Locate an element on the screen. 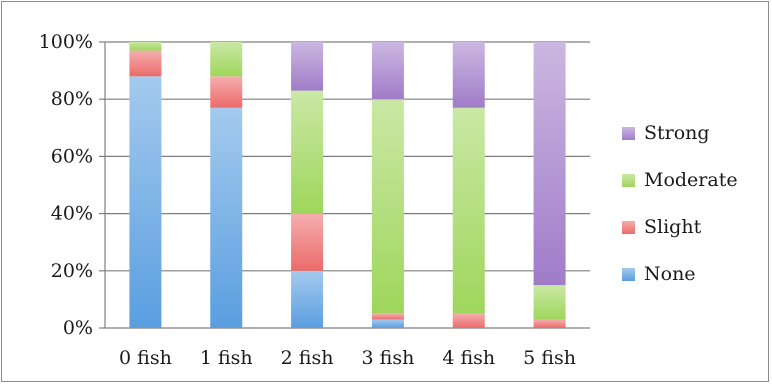 This screenshot has width=772, height=385. x-tick-label: 0 fish is located at coordinates (145, 358).